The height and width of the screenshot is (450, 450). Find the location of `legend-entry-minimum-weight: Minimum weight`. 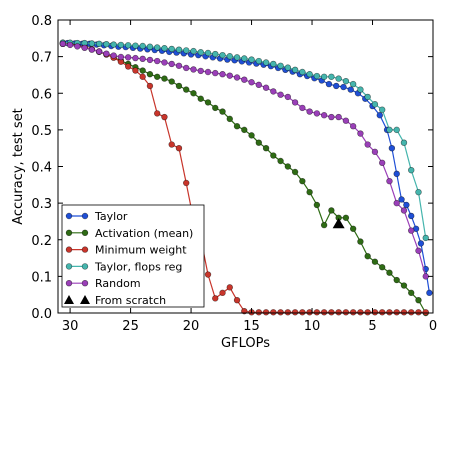

legend-entry-minimum-weight: Minimum weight is located at coordinates (126, 250).